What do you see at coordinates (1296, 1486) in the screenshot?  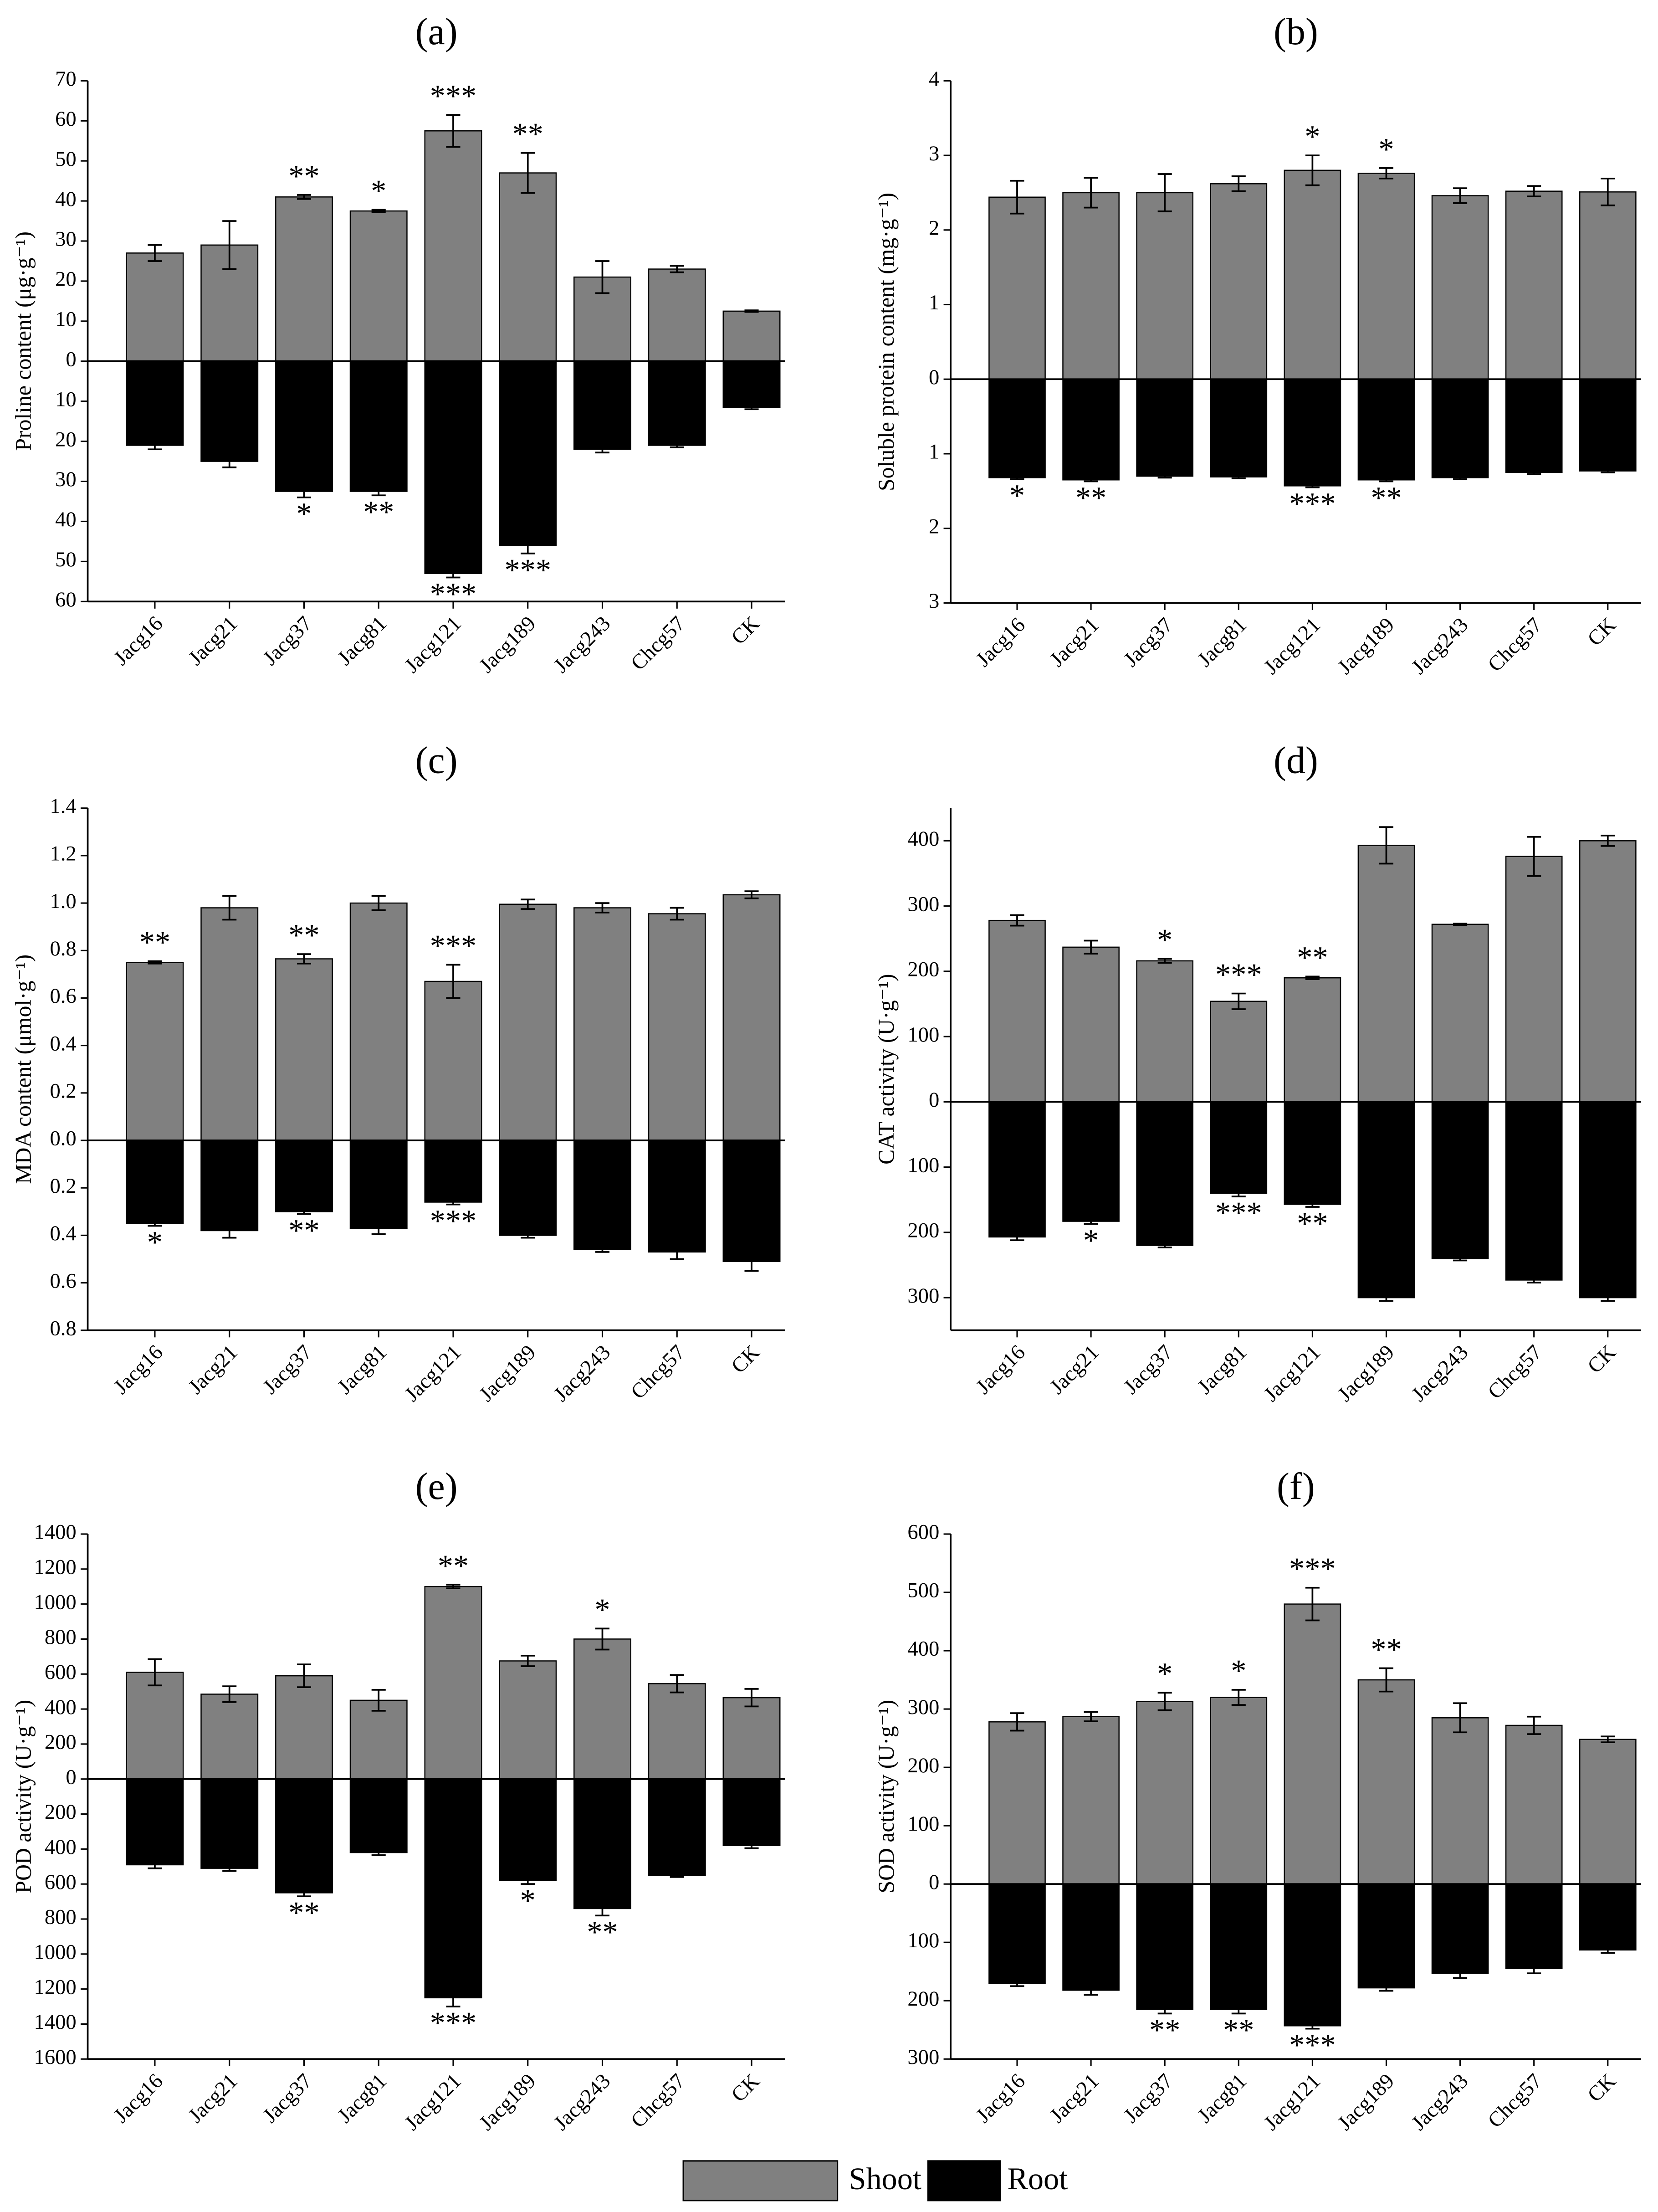 I see `chart-title: (f)` at bounding box center [1296, 1486].